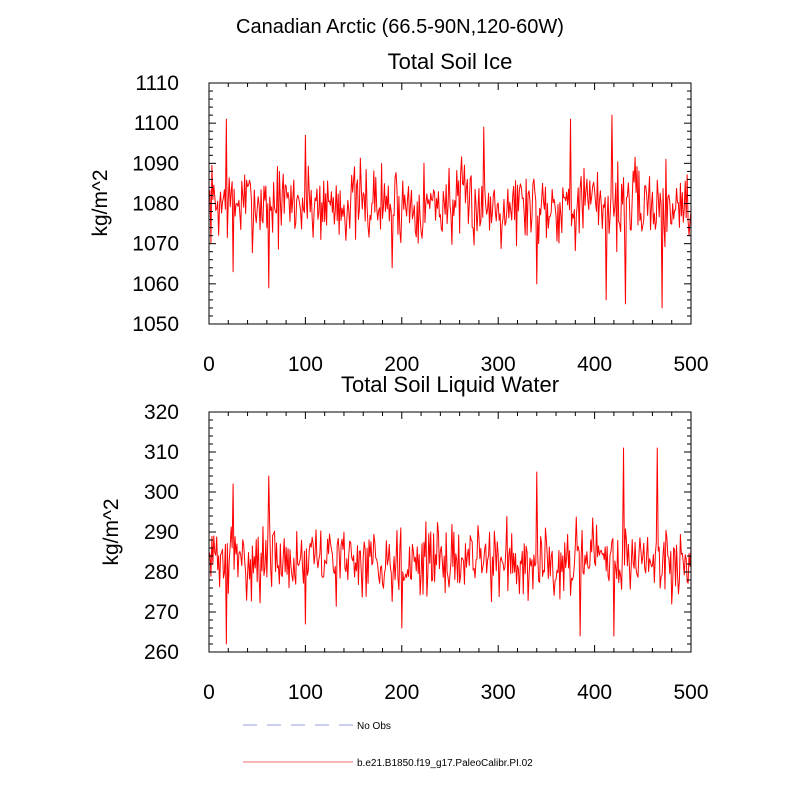  What do you see at coordinates (161, 612) in the screenshot?
I see `y-tick-label: 270` at bounding box center [161, 612].